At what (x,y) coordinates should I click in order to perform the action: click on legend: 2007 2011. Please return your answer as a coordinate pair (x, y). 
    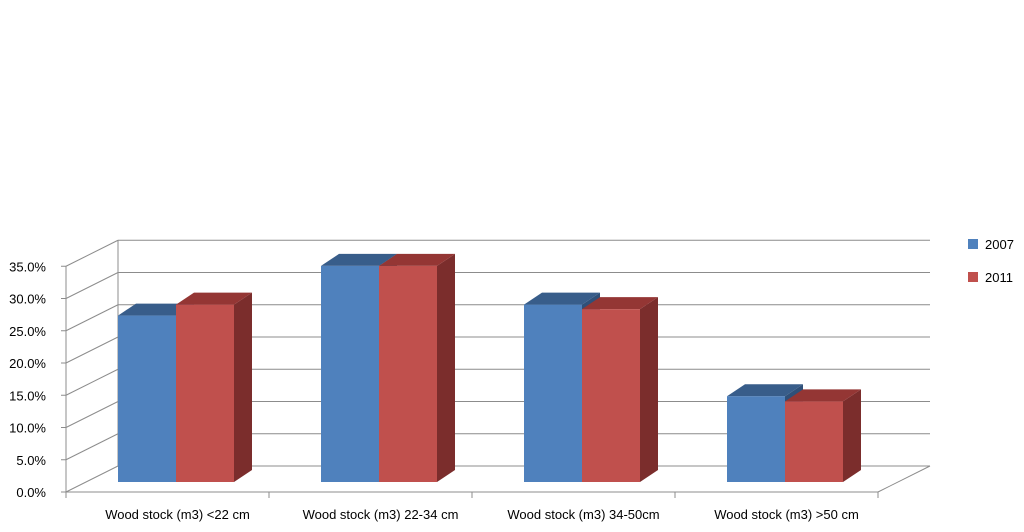
    Looking at the image, I should click on (991, 261).